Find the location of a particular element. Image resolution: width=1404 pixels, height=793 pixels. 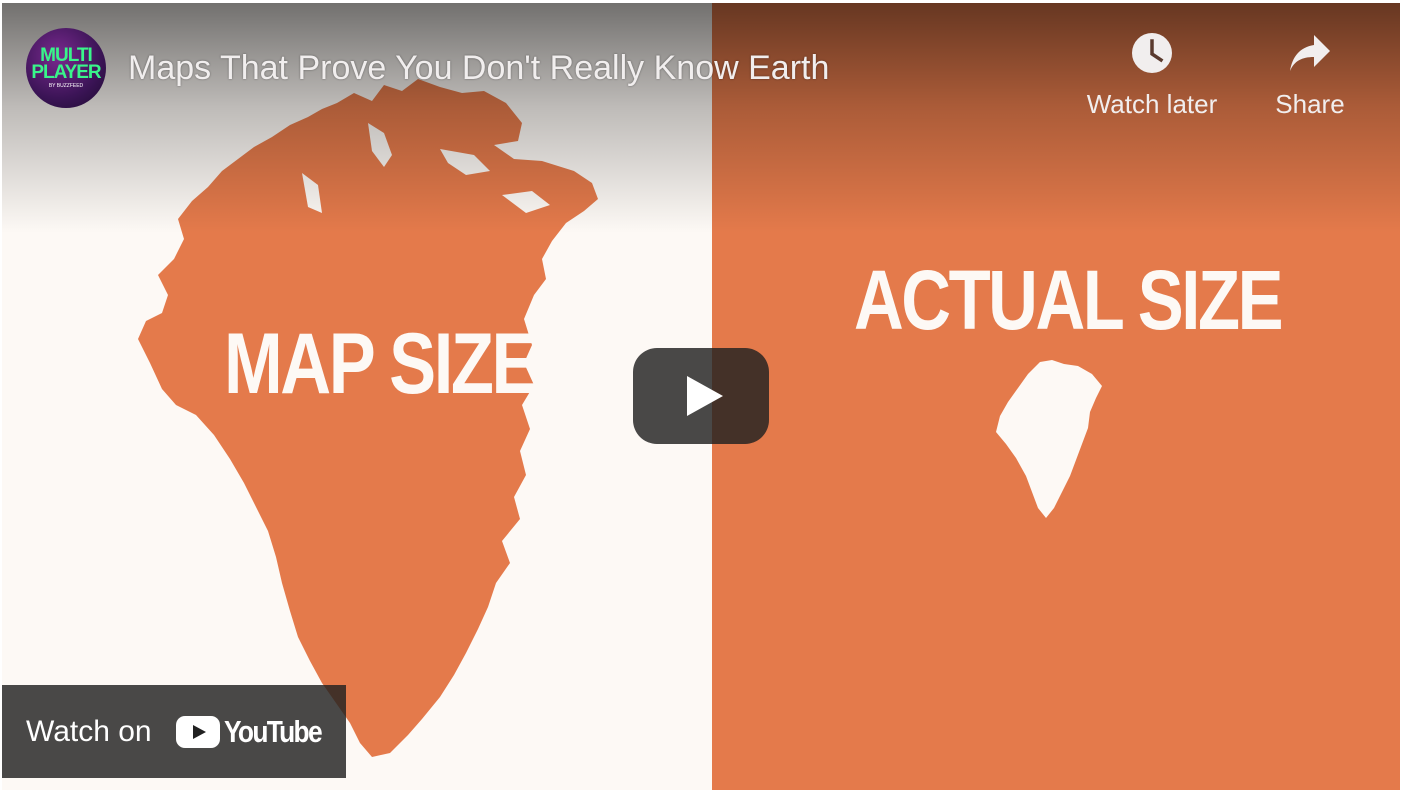

watch-later-button: Watch later is located at coordinates (1152, 75).